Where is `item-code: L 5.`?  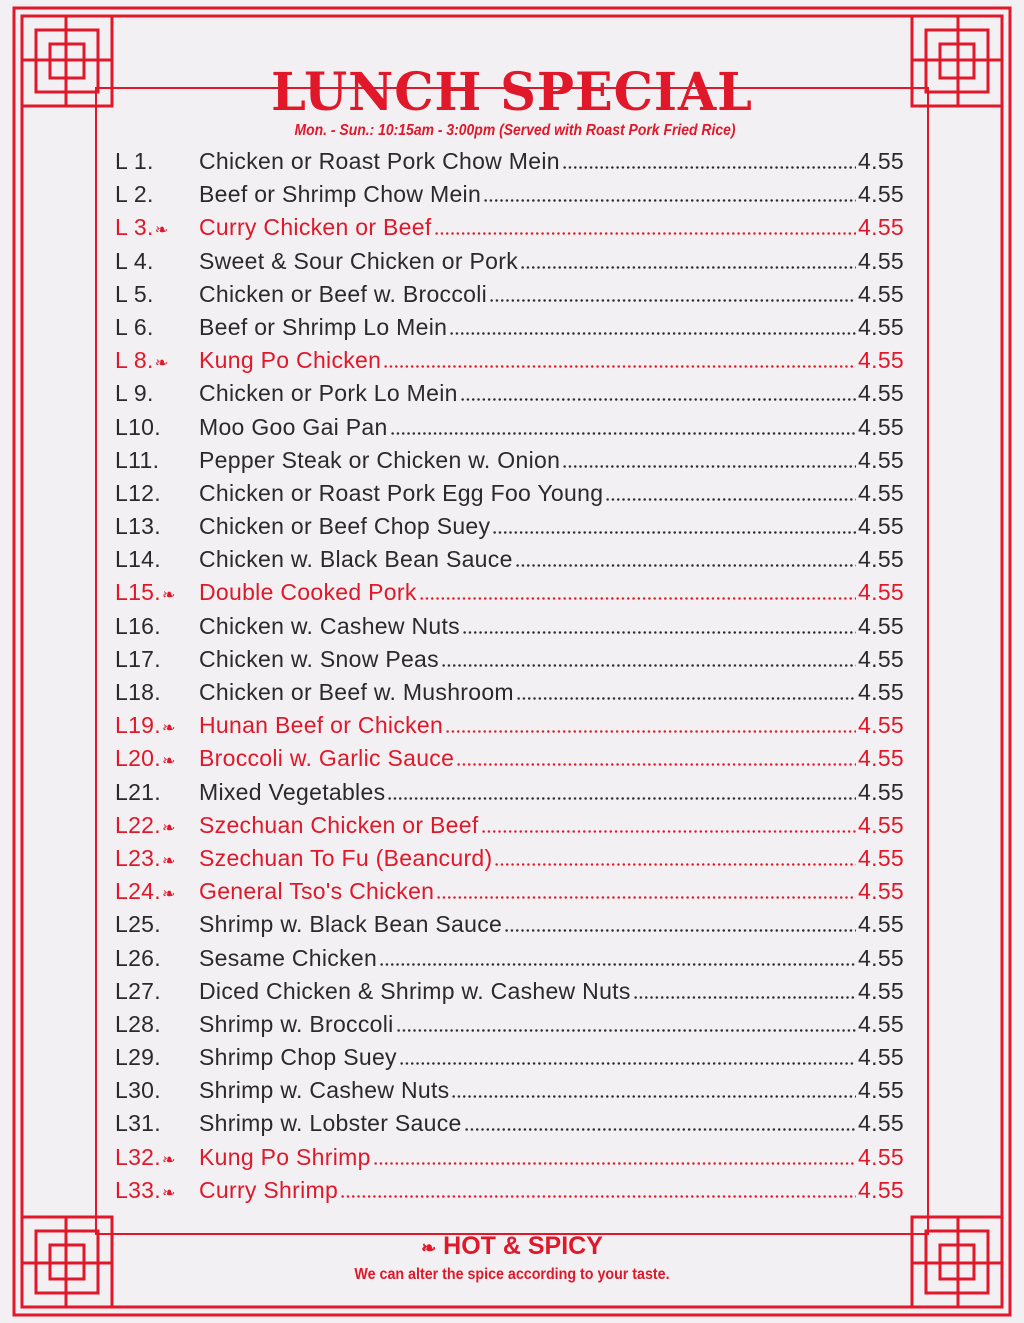 item-code: L 5. is located at coordinates (134, 293).